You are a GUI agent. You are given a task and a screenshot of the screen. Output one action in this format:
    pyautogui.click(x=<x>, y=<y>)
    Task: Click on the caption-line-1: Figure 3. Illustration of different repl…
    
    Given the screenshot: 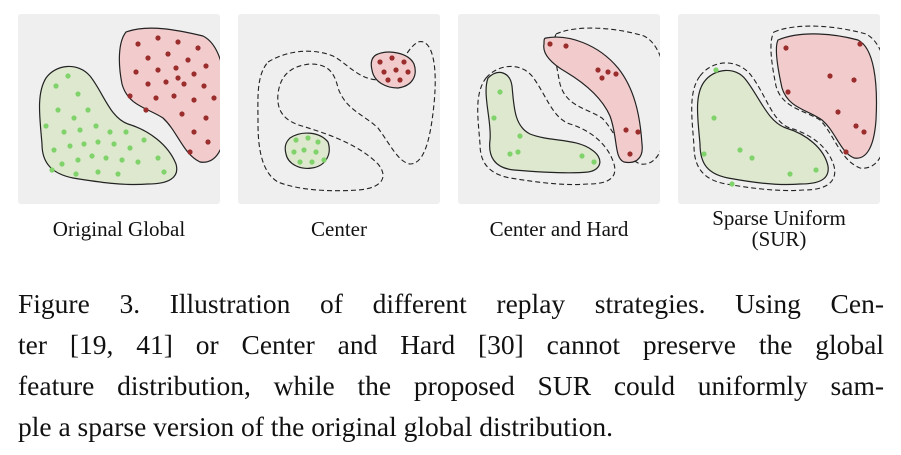 What is the action you would take?
    pyautogui.click(x=451, y=303)
    